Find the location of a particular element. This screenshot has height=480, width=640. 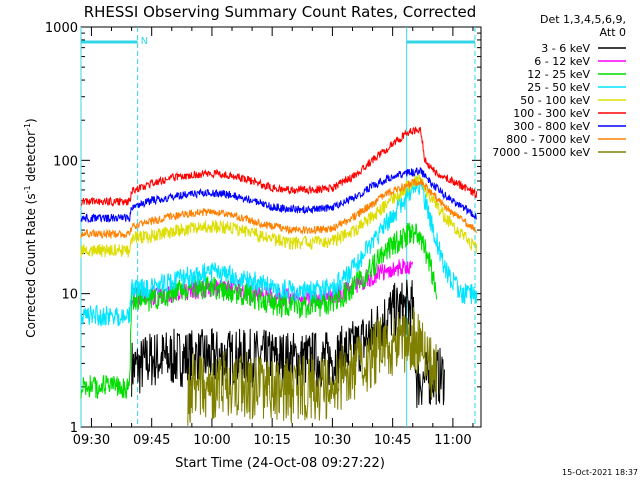

timestamp: 15-Oct-2021 18:37 is located at coordinates (600, 472).